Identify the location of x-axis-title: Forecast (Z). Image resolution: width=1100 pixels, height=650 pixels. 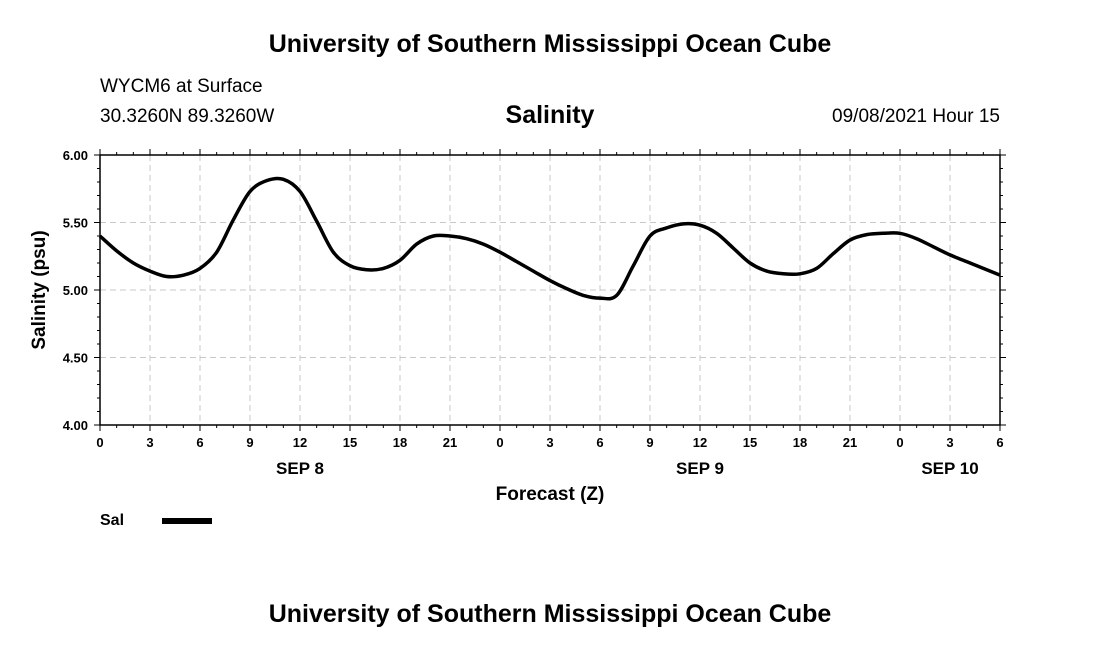
(550, 494).